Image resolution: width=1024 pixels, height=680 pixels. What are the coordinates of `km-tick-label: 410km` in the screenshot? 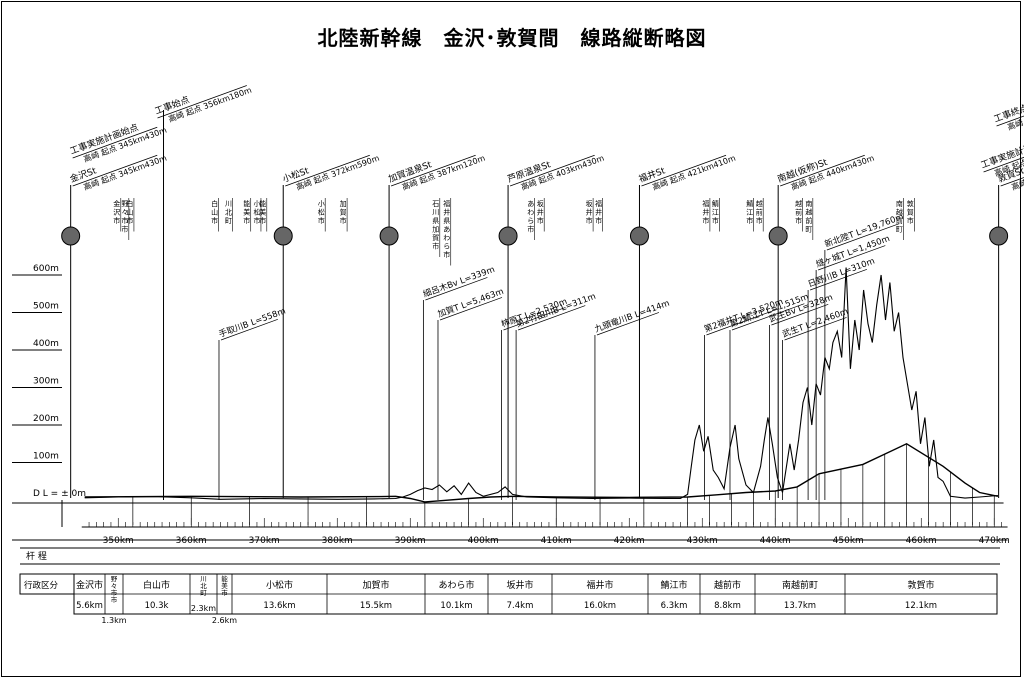 It's located at (556, 541).